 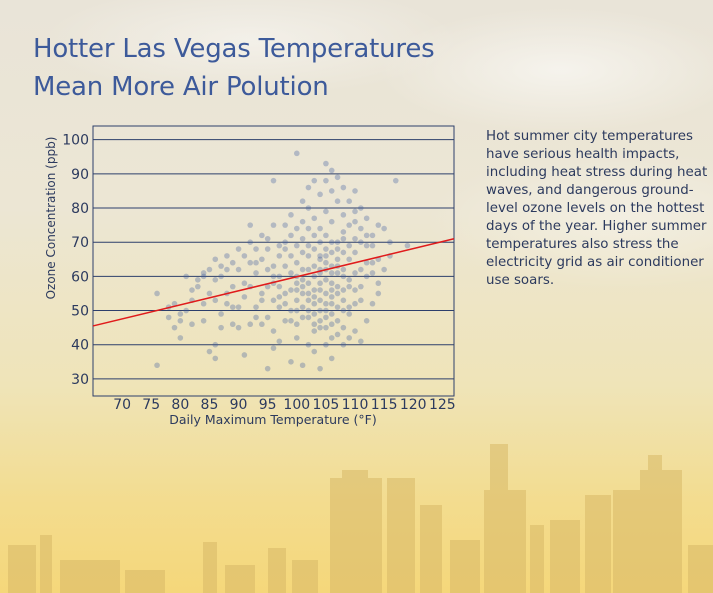 I want to click on x-axis-label: Daily Maximum Temperature (°F), so click(x=273, y=419).